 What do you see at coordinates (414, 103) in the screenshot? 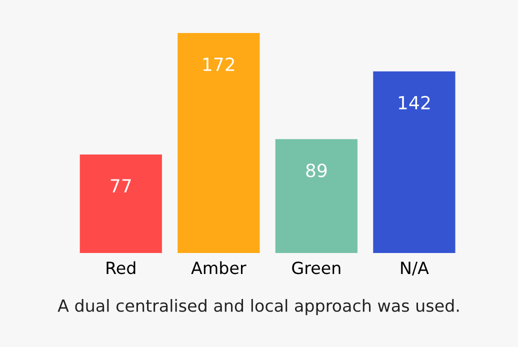
I see `data-label: 142` at bounding box center [414, 103].